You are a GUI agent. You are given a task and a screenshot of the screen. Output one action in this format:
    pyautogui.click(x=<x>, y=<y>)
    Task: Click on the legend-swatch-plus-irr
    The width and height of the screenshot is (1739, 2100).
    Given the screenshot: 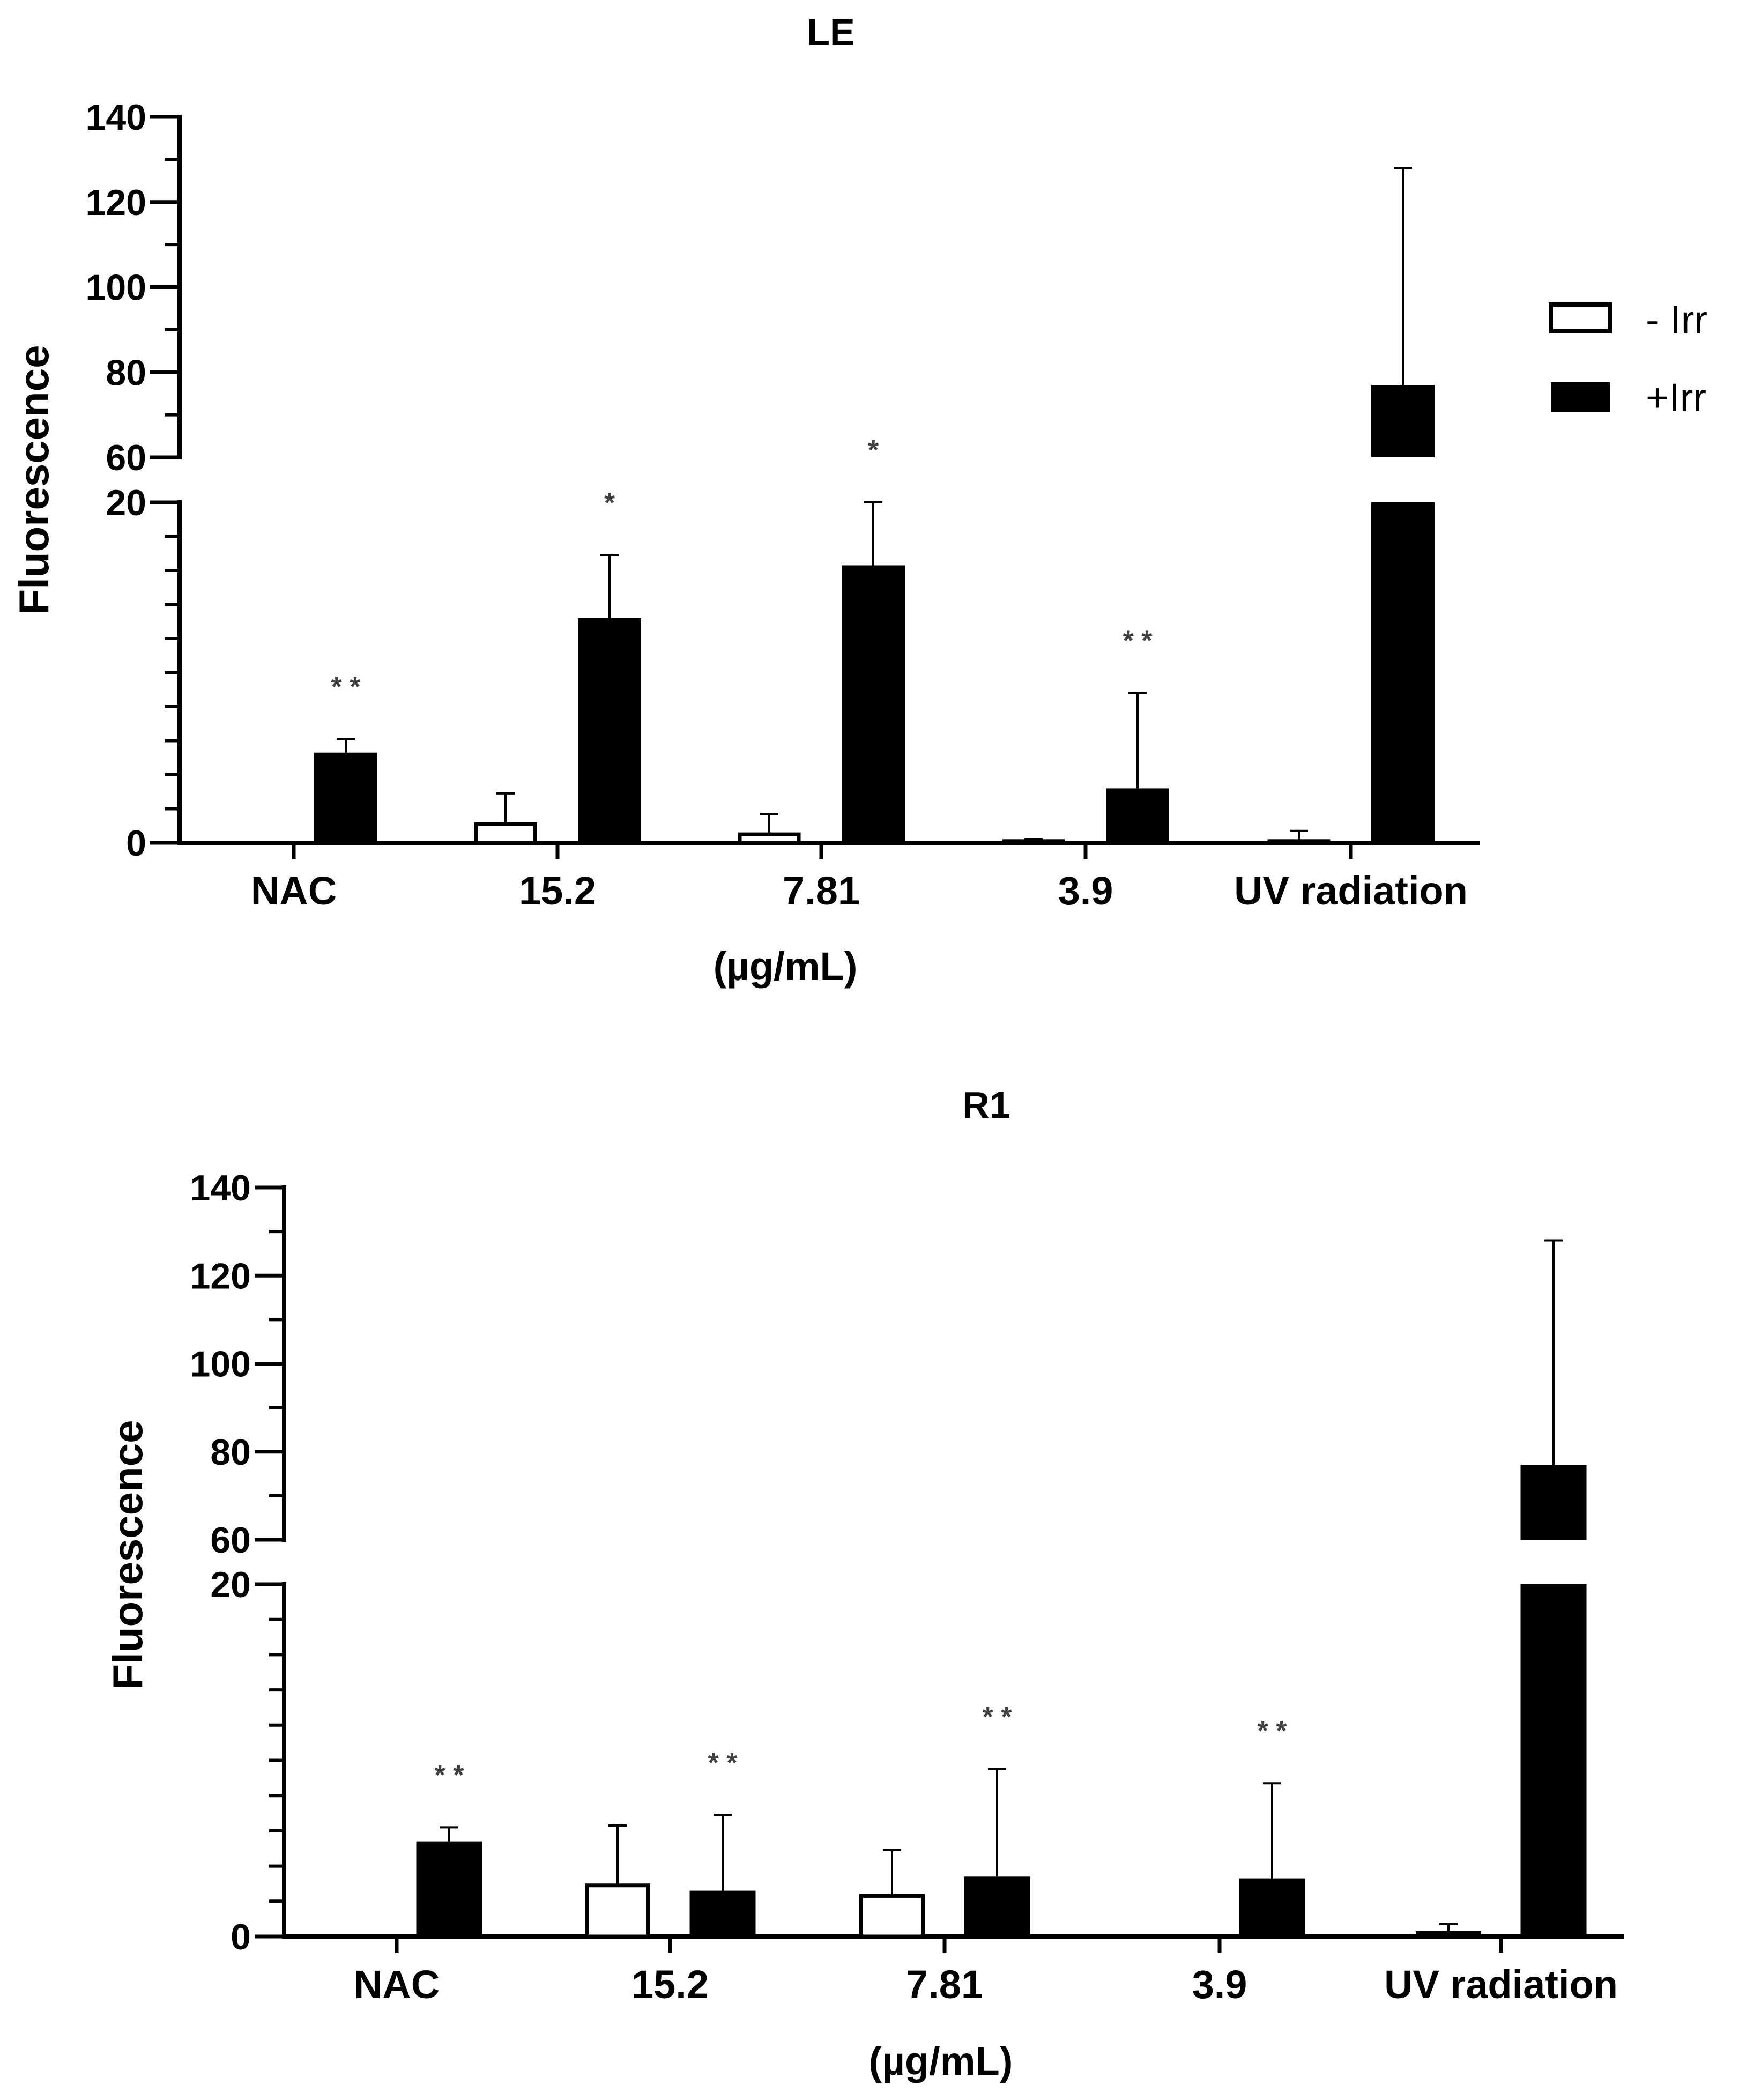 What is the action you would take?
    pyautogui.click(x=1581, y=397)
    